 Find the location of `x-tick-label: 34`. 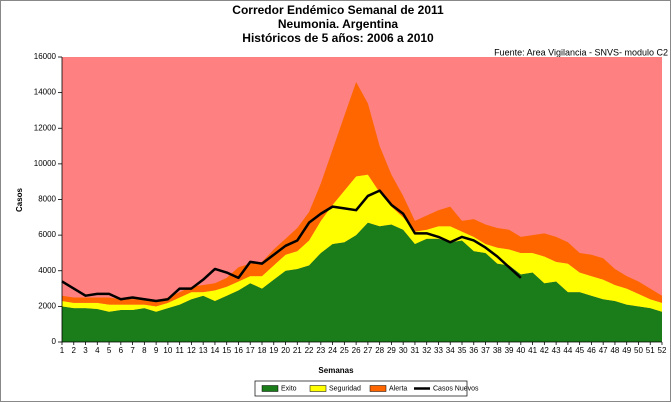

x-tick-label: 34 is located at coordinates (450, 350).